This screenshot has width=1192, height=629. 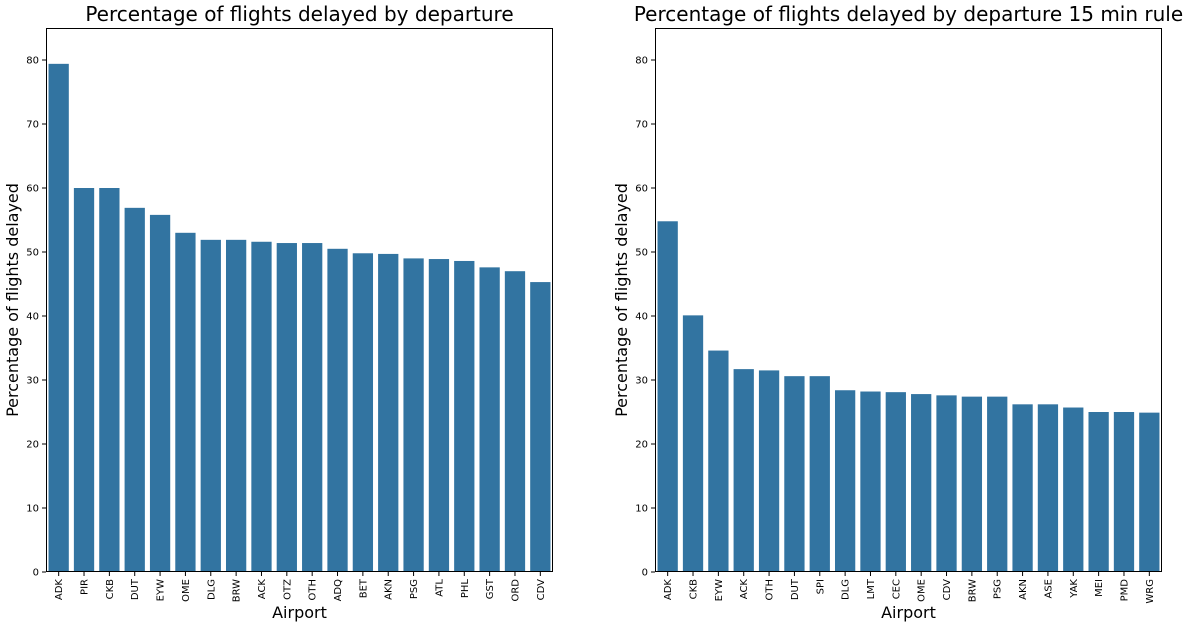 What do you see at coordinates (1099, 588) in the screenshot?
I see `x-tick-label-mei: MEI` at bounding box center [1099, 588].